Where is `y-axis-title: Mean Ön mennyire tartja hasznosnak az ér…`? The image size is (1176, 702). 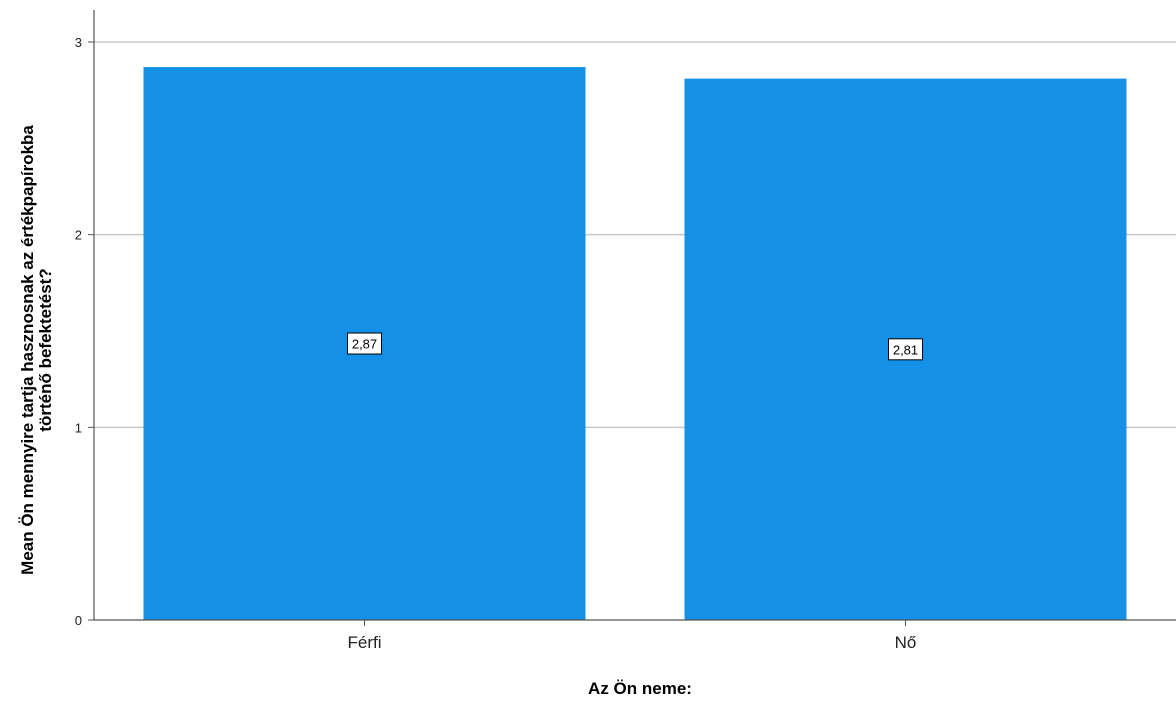
y-axis-title: Mean Ön mennyire tartja hasznosnak az ér… is located at coordinates (36, 350).